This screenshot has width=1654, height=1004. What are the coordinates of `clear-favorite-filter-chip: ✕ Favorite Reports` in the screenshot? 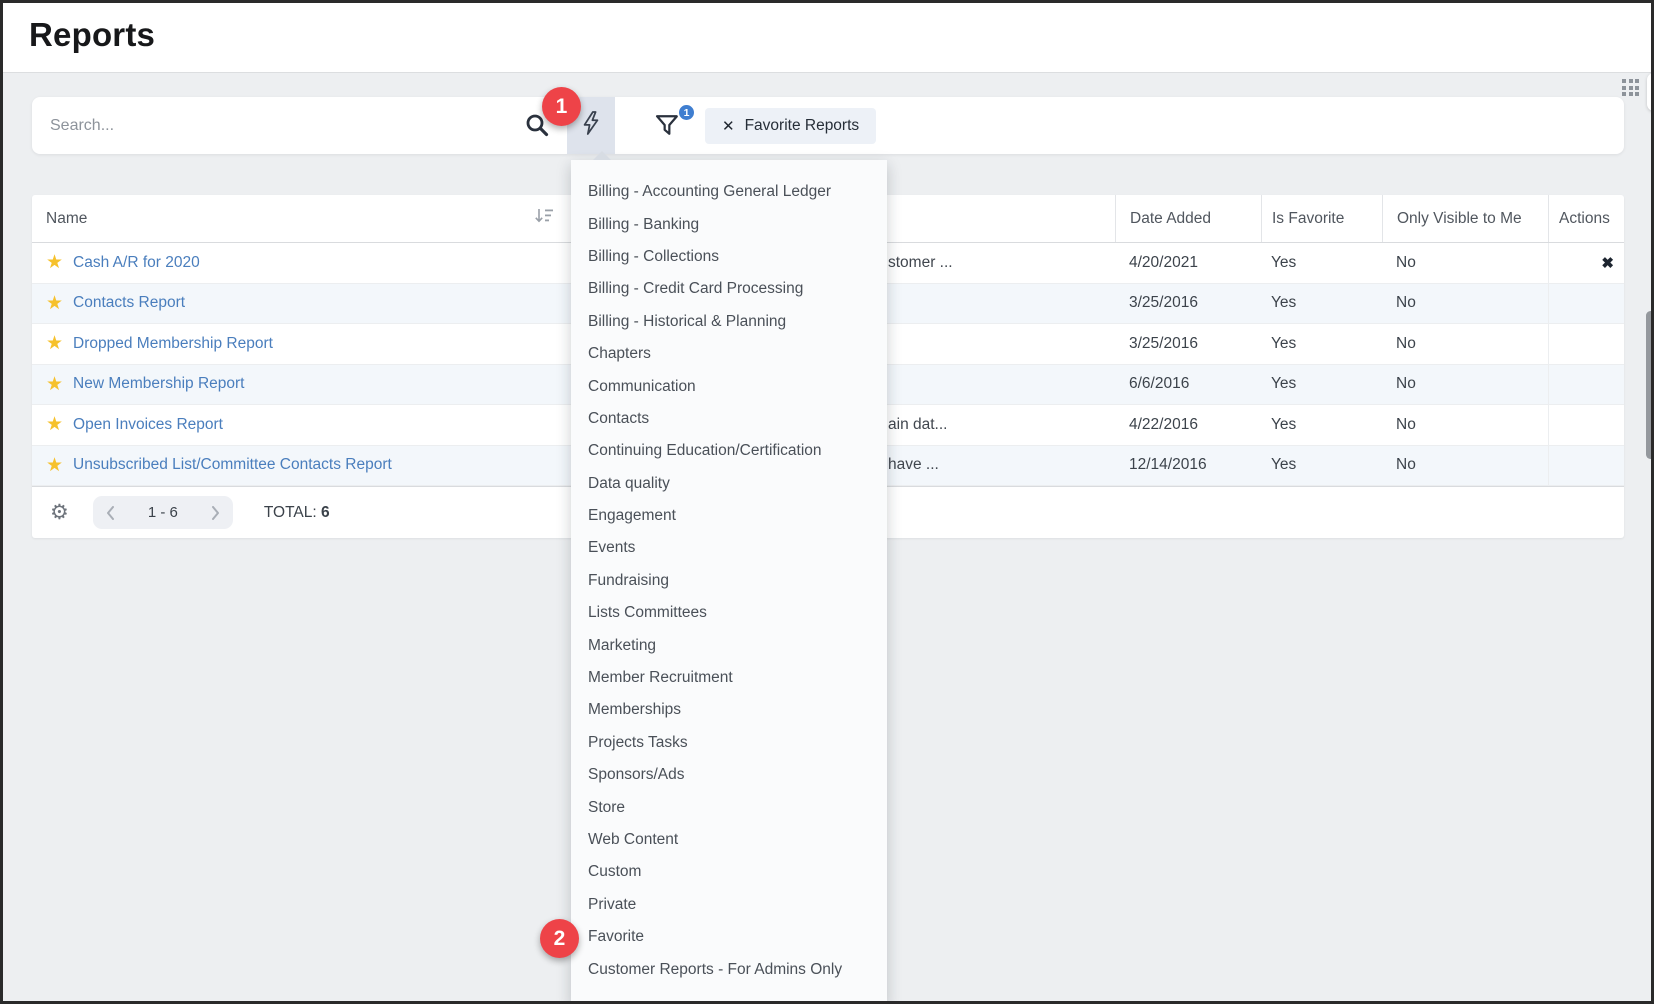 It's located at (791, 126).